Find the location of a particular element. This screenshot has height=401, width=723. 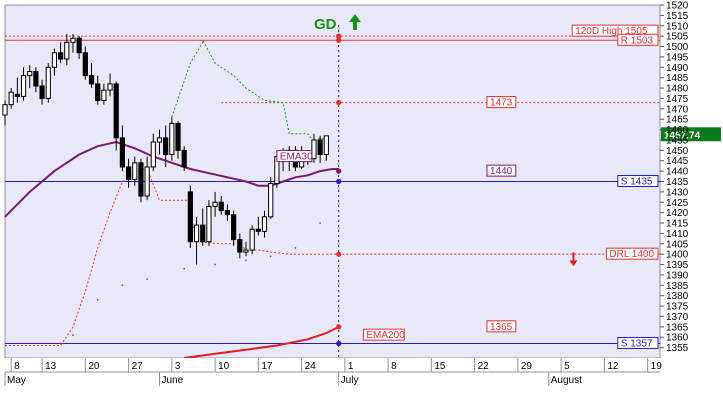

y-tick-label: 1395 is located at coordinates (677, 265).